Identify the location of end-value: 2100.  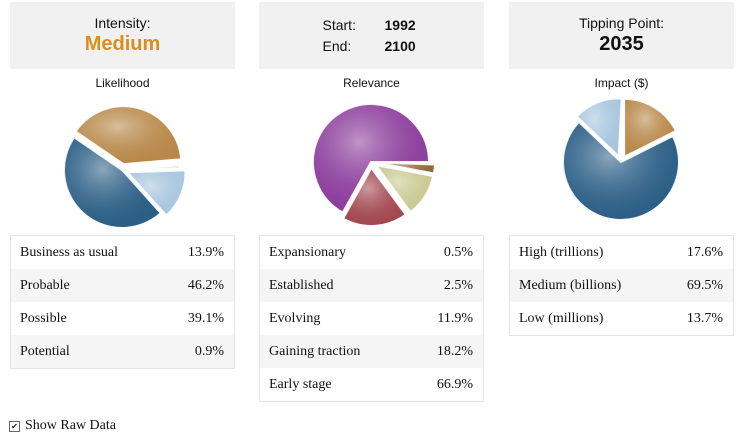
(400, 46).